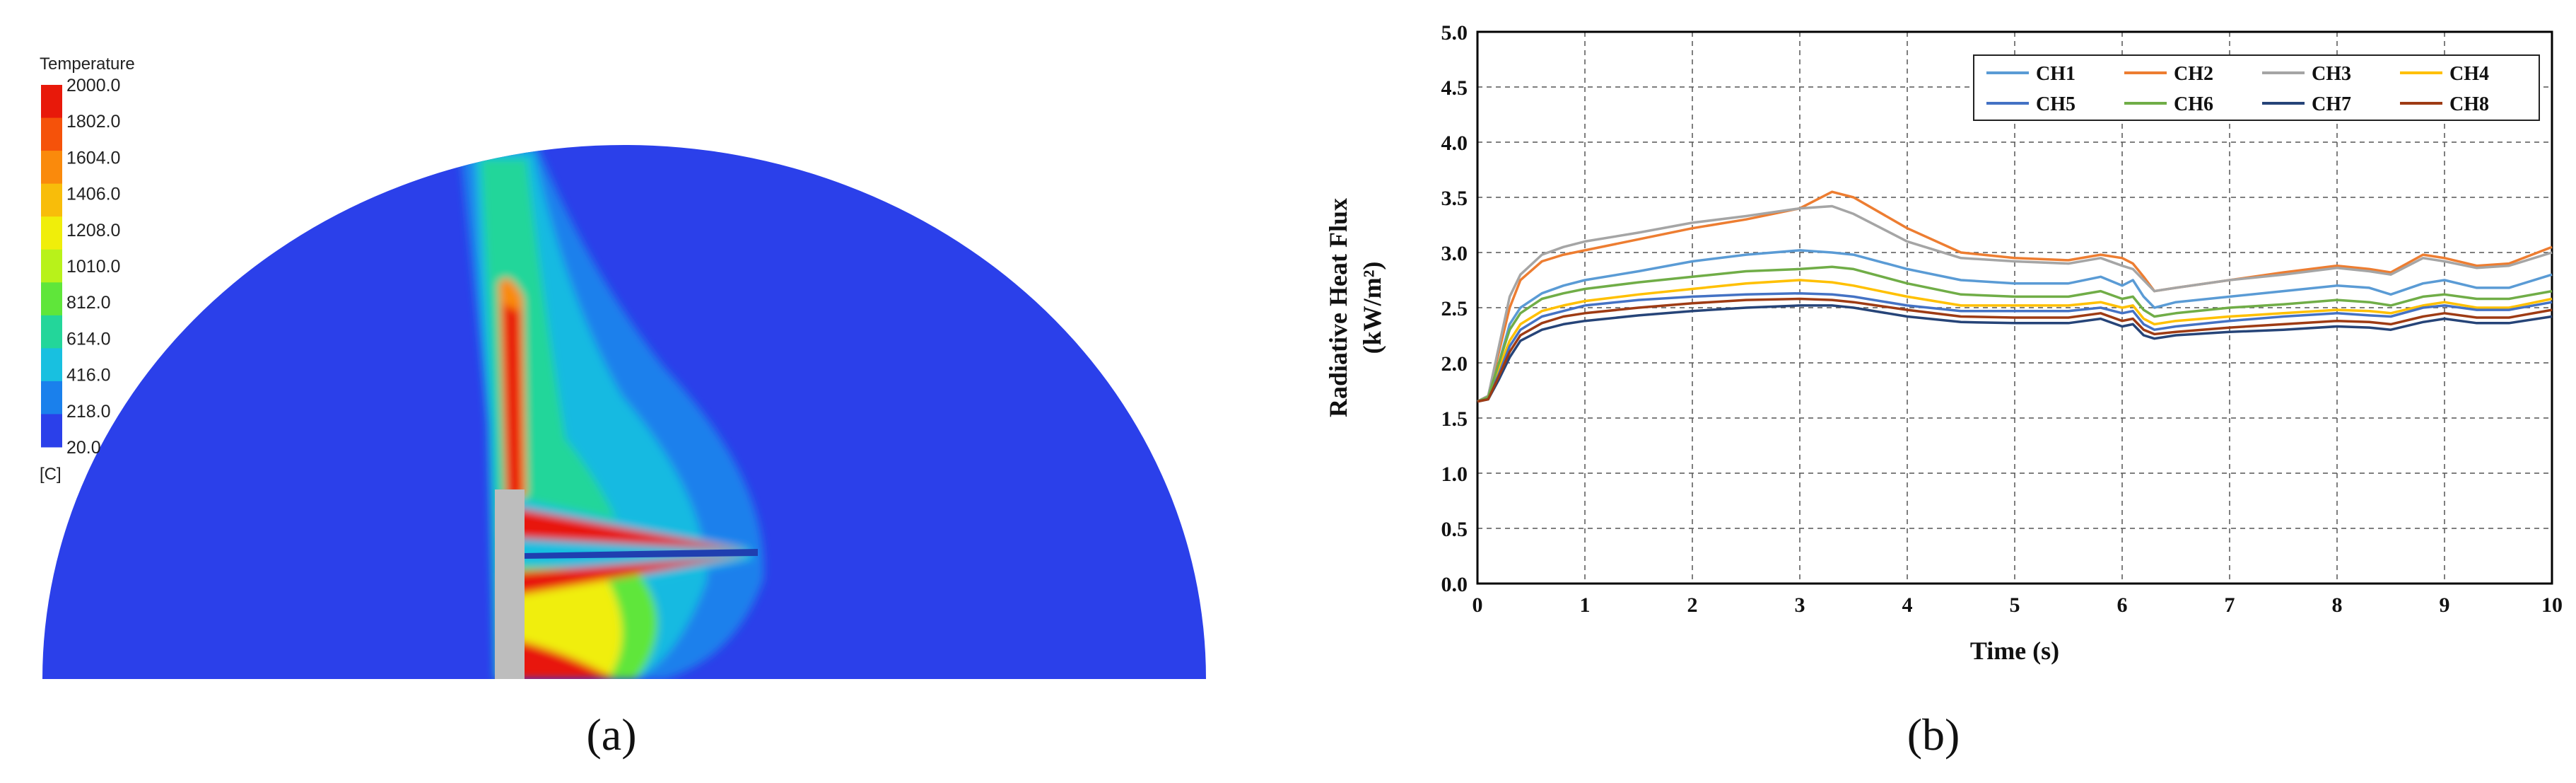 This screenshot has height=783, width=2576. What do you see at coordinates (1455, 419) in the screenshot?
I see `y-tick-label: 1.5` at bounding box center [1455, 419].